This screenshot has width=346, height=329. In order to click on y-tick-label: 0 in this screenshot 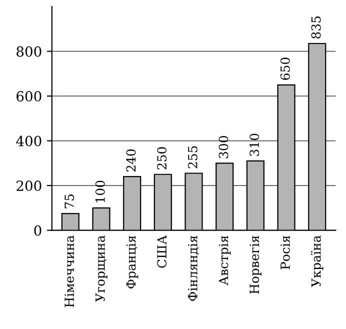, I will do `click(38, 230)`.